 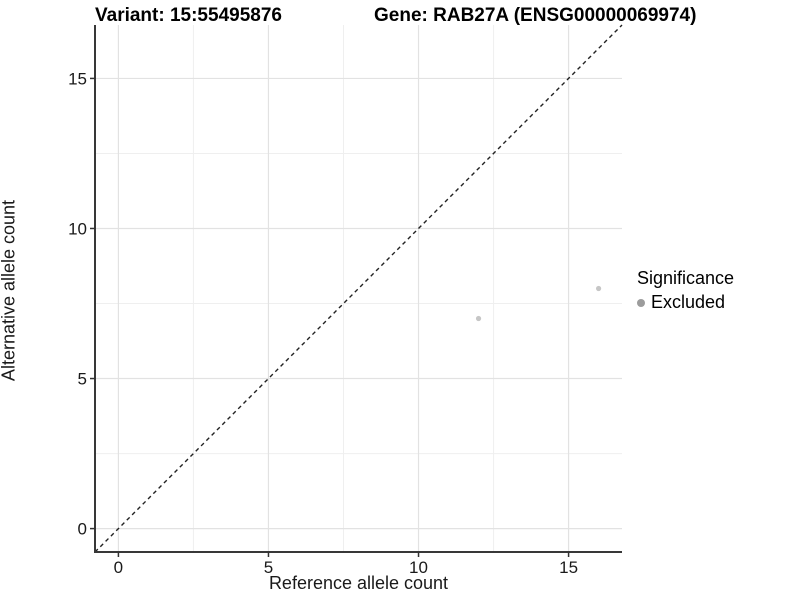 What do you see at coordinates (188, 15) in the screenshot?
I see `plot-title-variant: Variant: 15:55495876` at bounding box center [188, 15].